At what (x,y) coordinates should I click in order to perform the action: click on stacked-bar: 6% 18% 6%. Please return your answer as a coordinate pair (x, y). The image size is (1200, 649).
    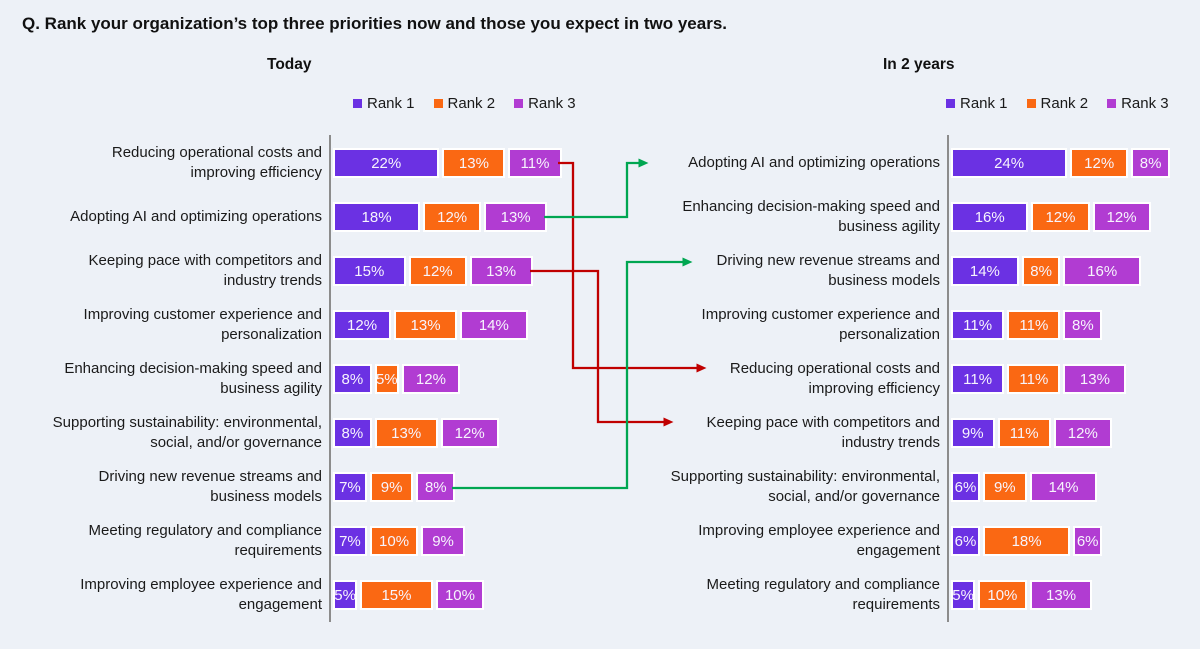
    Looking at the image, I should click on (1027, 541).